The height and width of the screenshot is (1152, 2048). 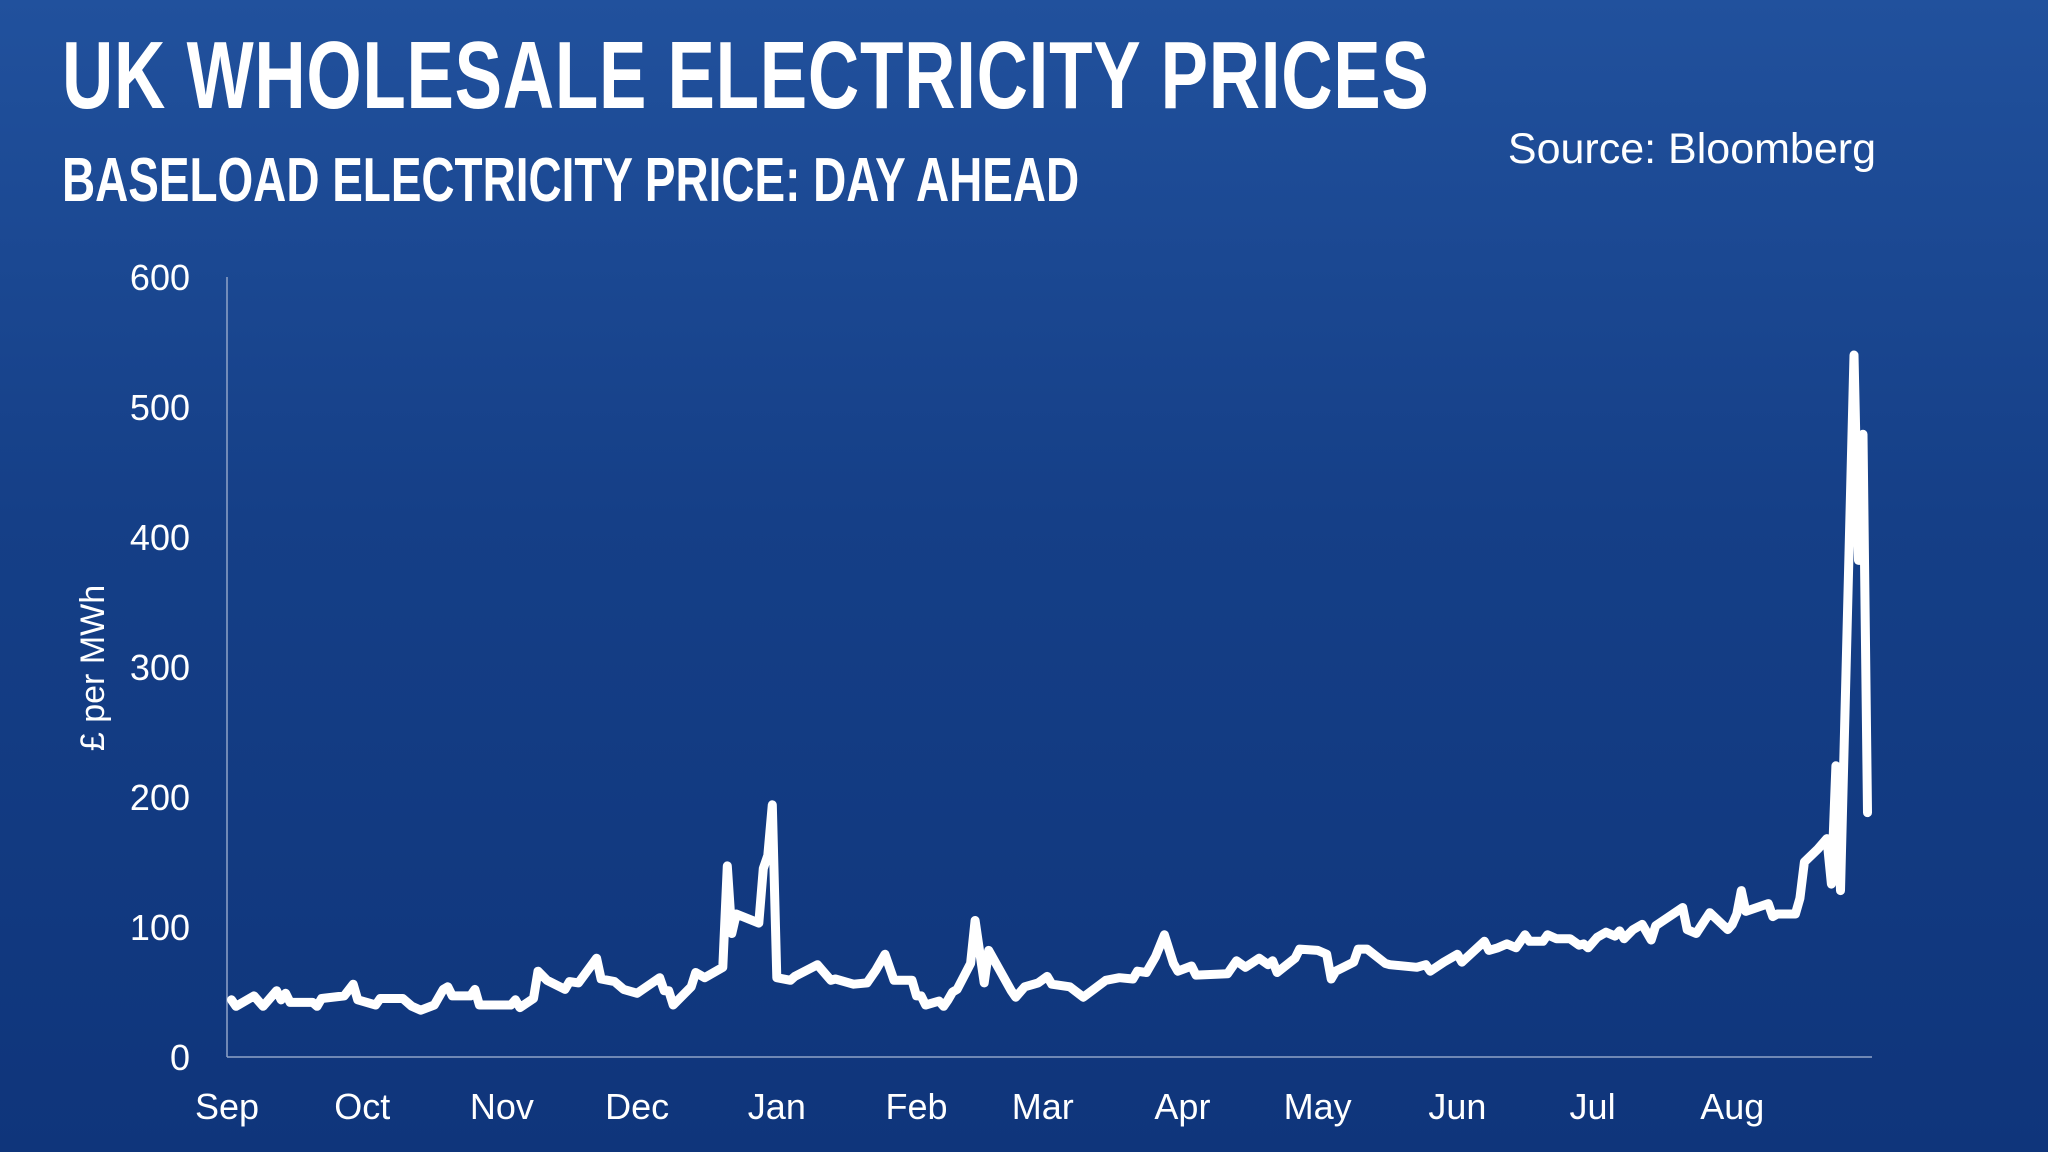 What do you see at coordinates (1182, 1106) in the screenshot?
I see `x-tick-label: Apr` at bounding box center [1182, 1106].